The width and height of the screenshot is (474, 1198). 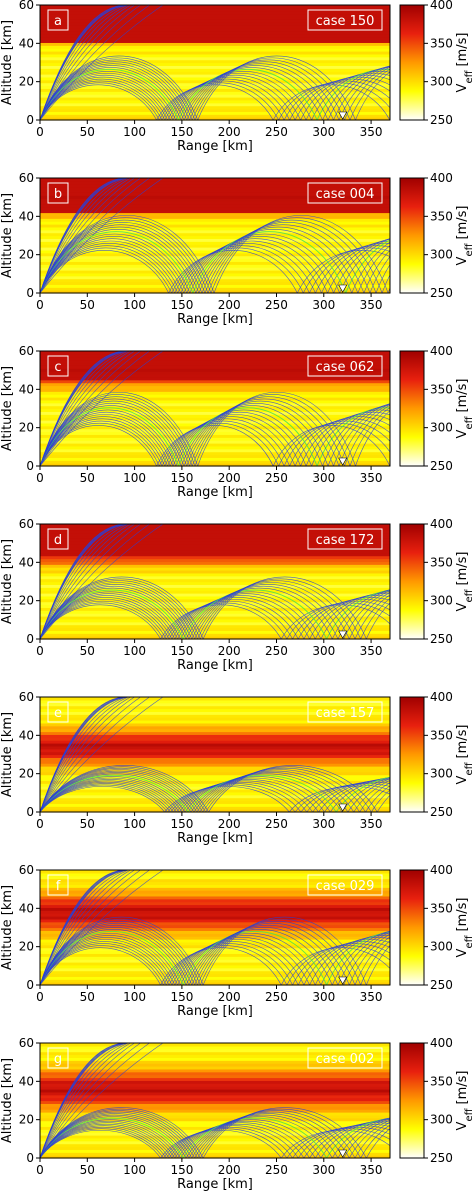 I want to click on panel-letter: d, so click(x=58, y=540).